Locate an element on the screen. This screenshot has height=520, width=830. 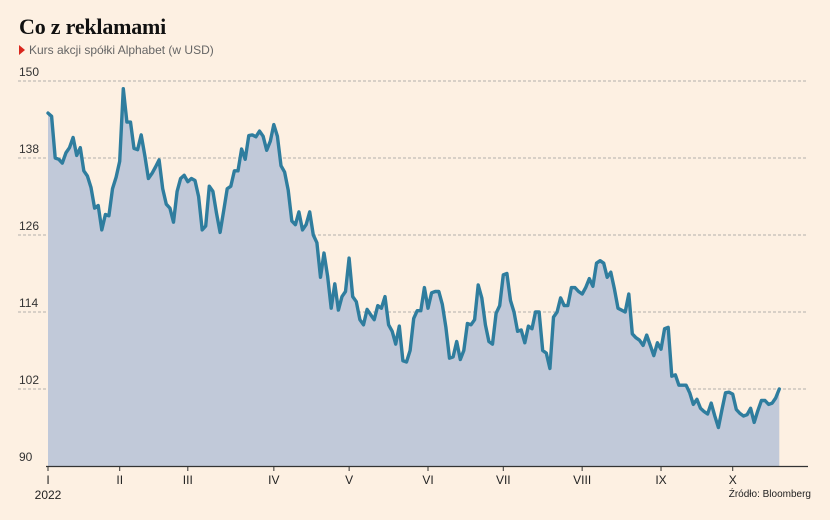
source-note: Źródło: Bloomberg is located at coordinates (769, 494).